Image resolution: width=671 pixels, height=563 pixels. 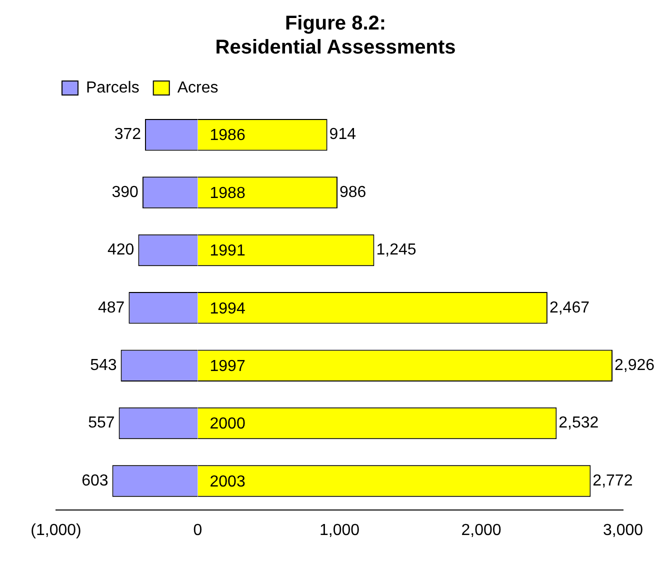 I want to click on y-tick-label: 1997, so click(x=228, y=366).